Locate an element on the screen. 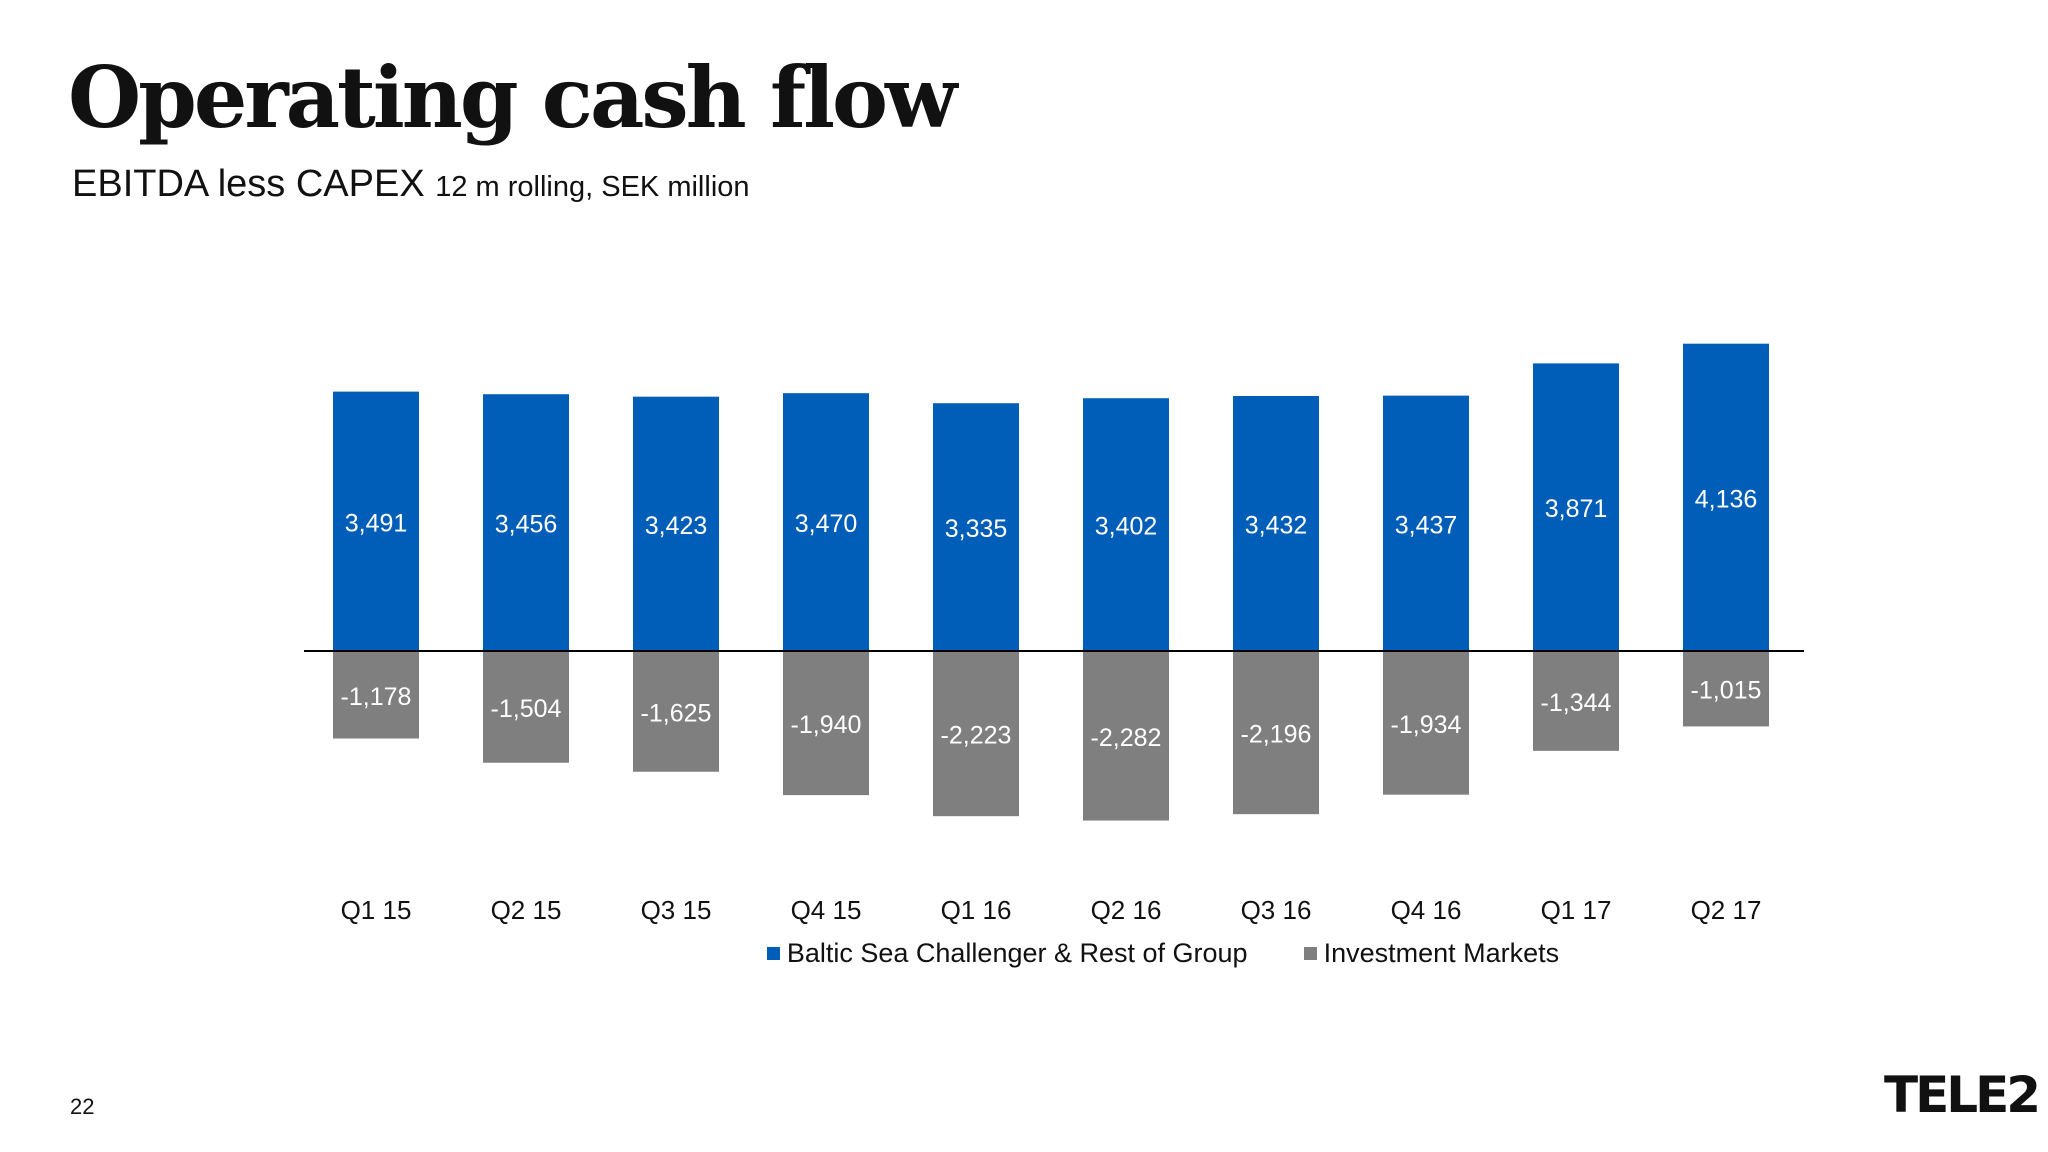 This screenshot has width=2048, height=1152. data-label-negative: -2,196 is located at coordinates (1276, 735).